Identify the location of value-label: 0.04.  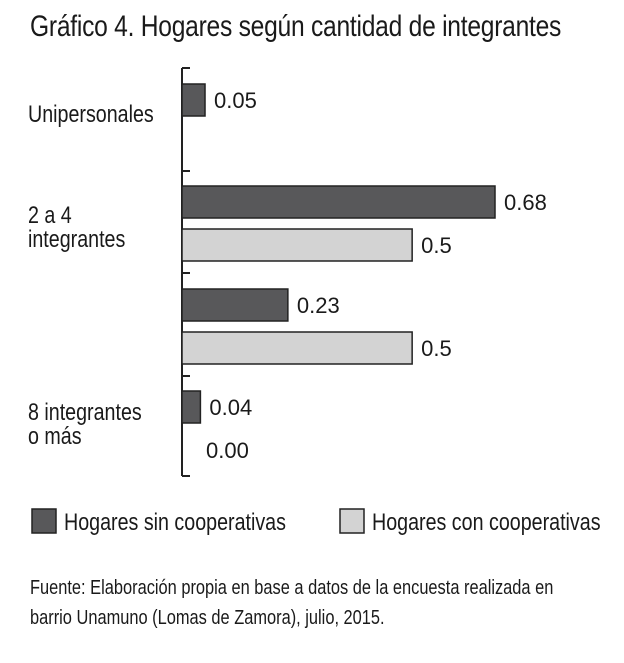
(230, 407).